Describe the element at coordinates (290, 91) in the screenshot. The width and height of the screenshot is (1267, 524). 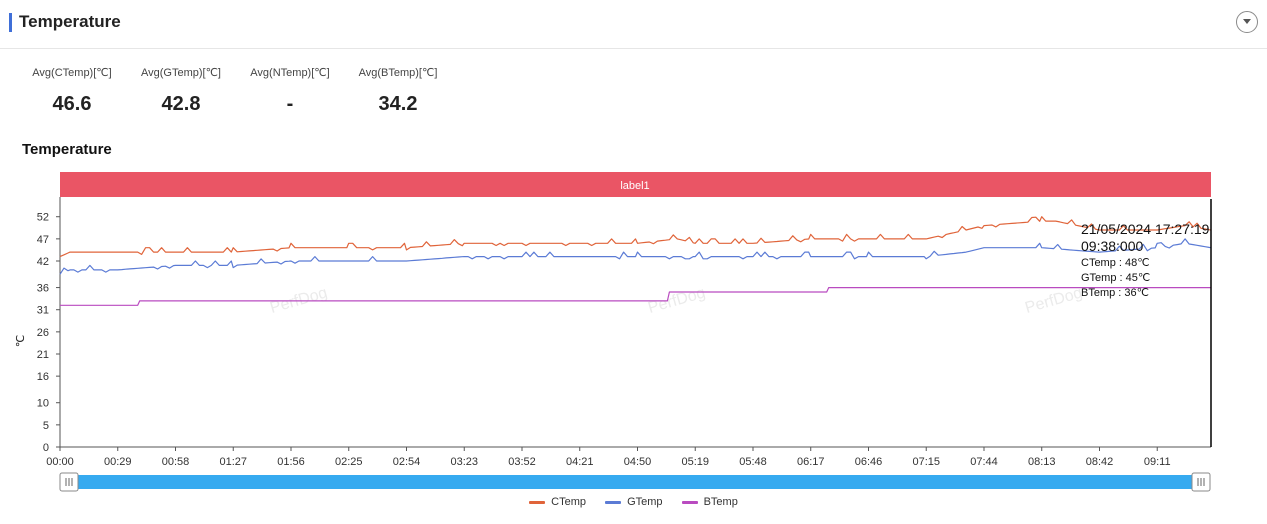
I see `stat-ntemp: Avg(NTemp)[℃] -` at that location.